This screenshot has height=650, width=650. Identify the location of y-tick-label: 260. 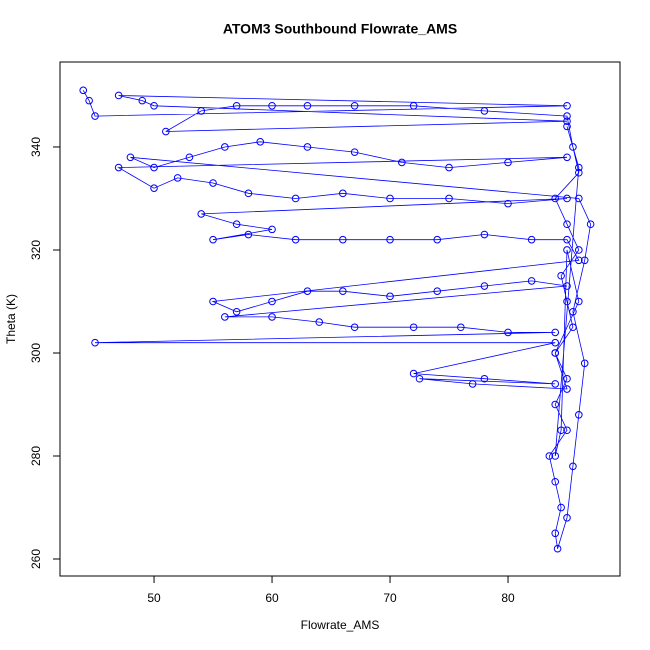
(36, 559).